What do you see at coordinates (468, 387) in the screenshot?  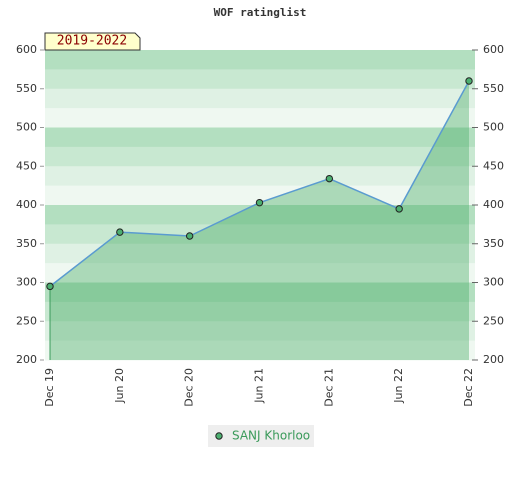 I see `x-tick-label: Dec 22` at bounding box center [468, 387].